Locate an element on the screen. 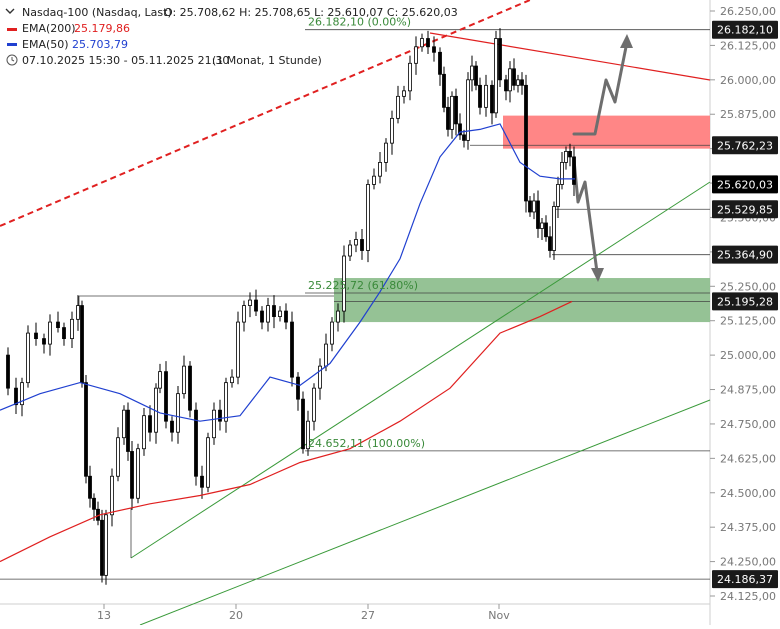 This screenshot has width=780, height=629. fib-level-label: 25.225,72 (61.80%) is located at coordinates (363, 285).